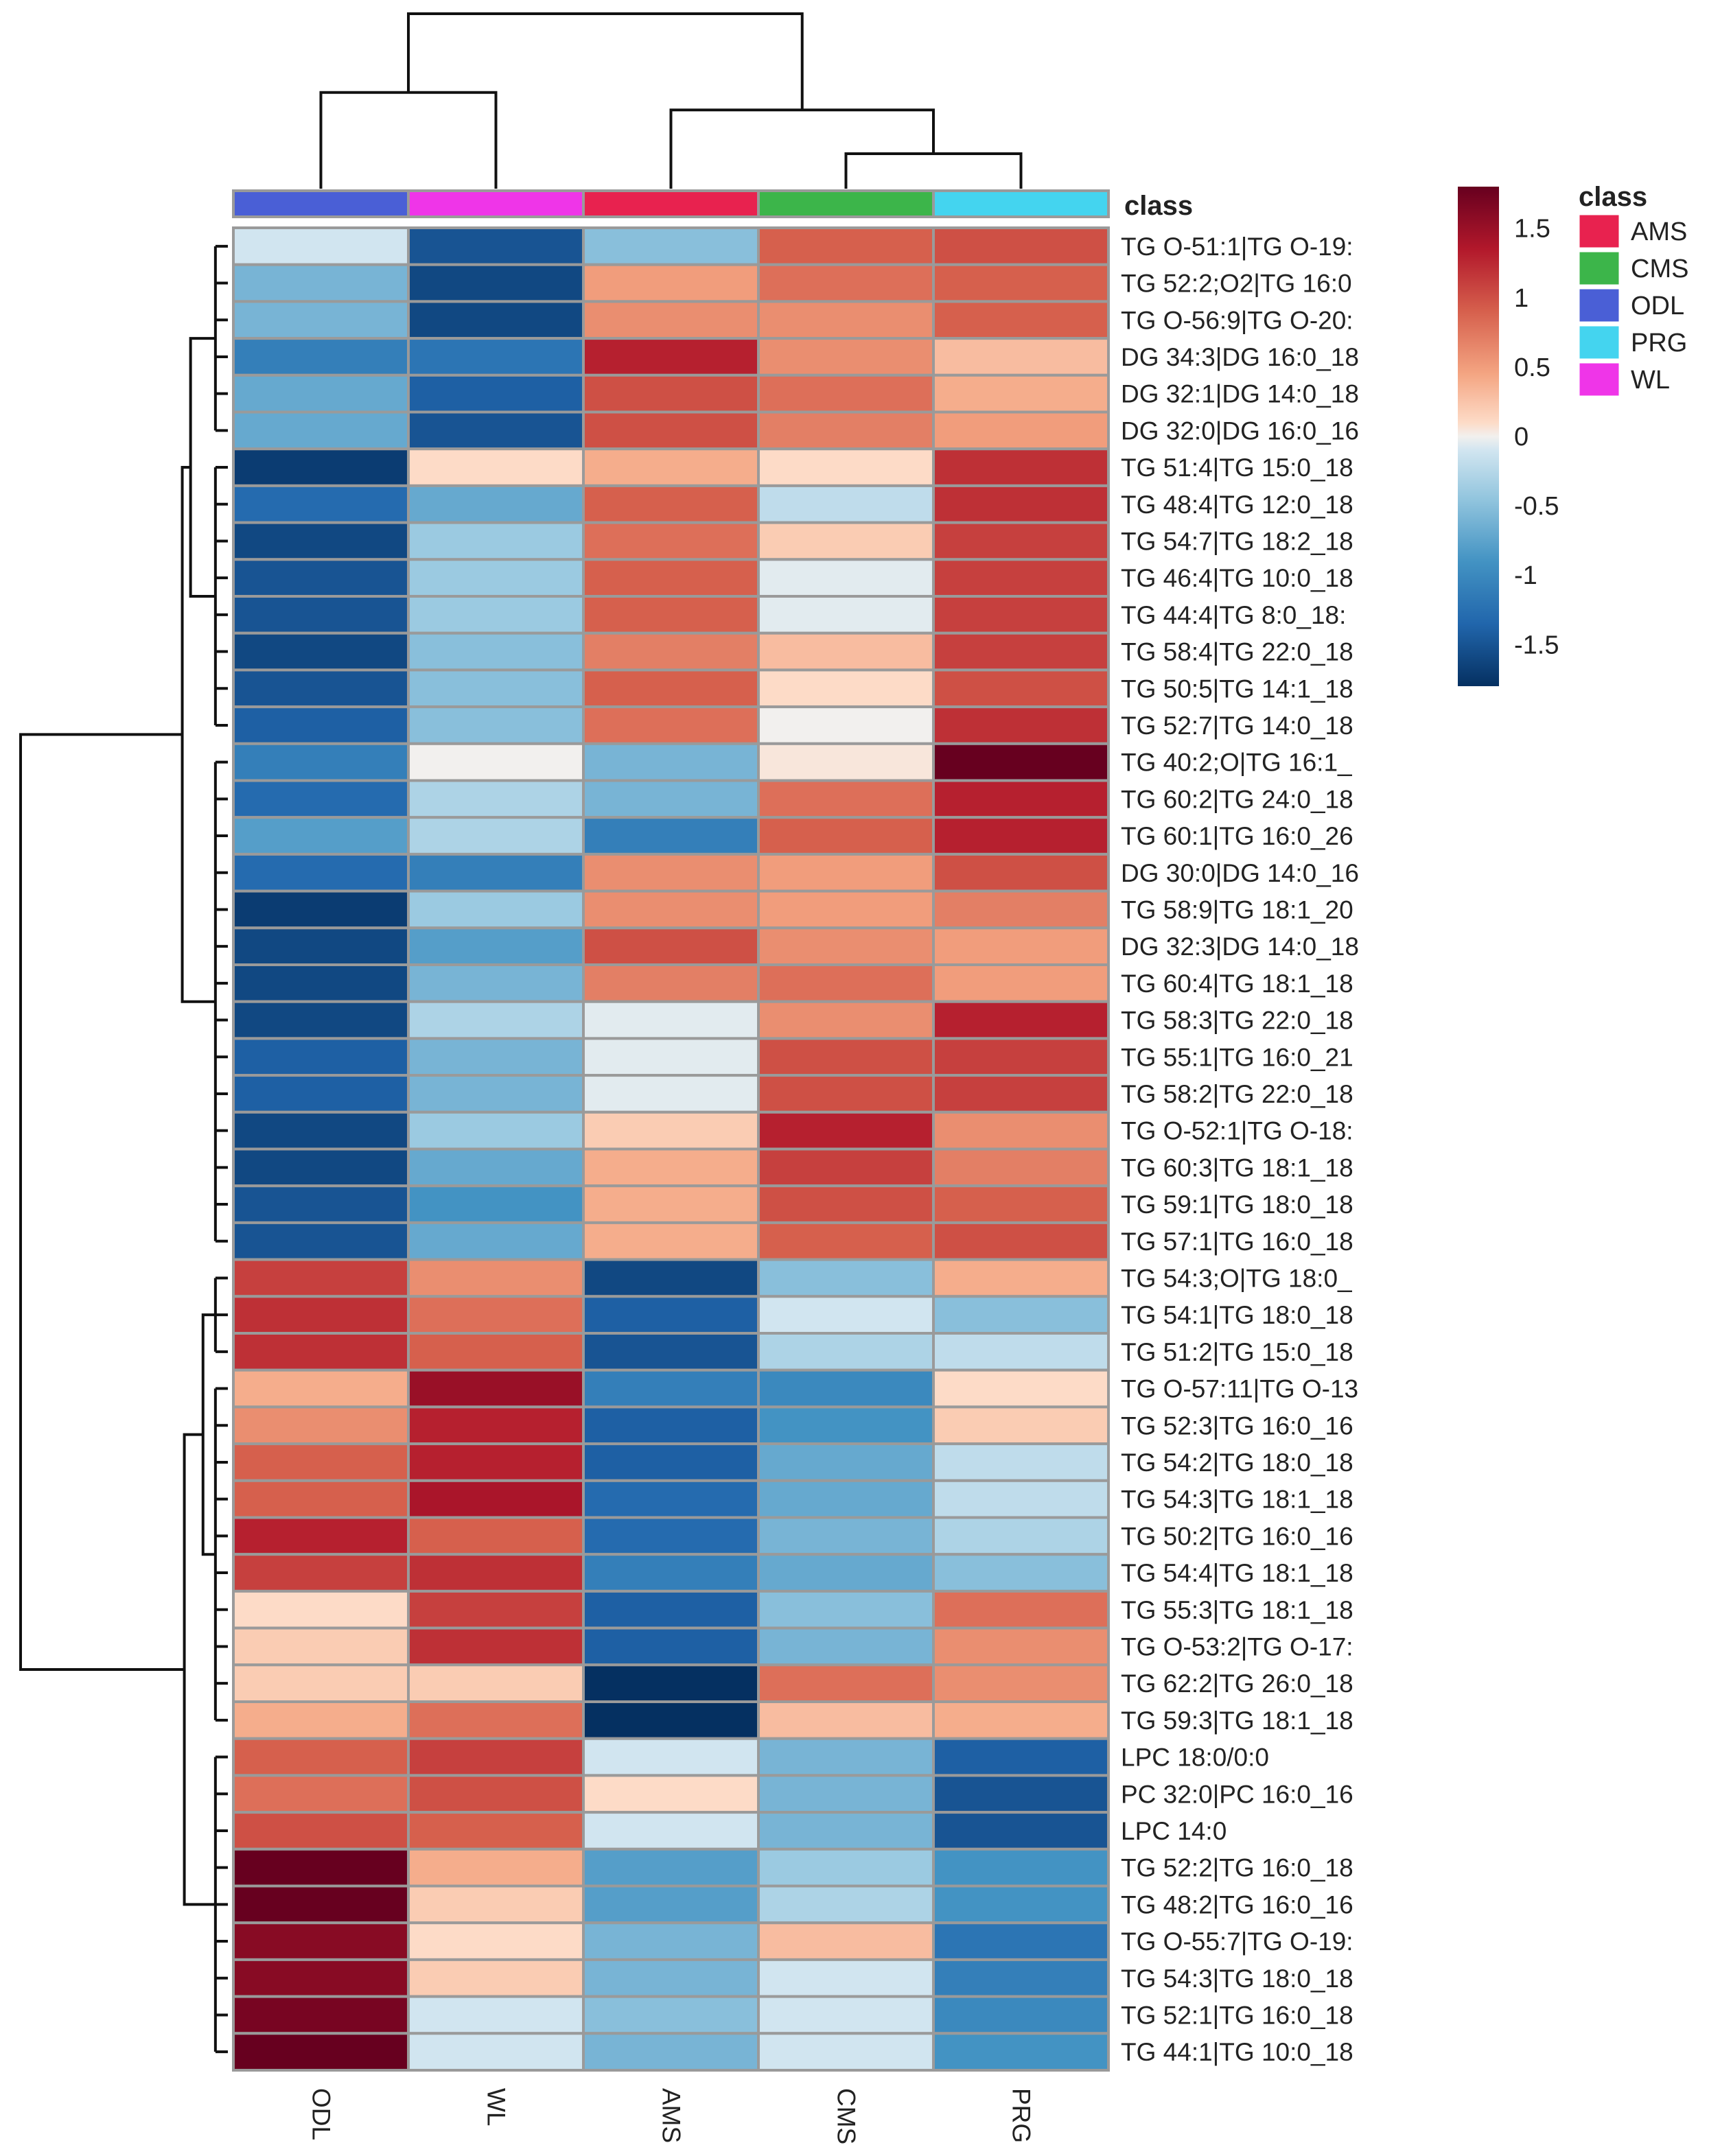  What do you see at coordinates (1240, 394) in the screenshot?
I see `row-label: DG 32:1|DG 14:0_18` at bounding box center [1240, 394].